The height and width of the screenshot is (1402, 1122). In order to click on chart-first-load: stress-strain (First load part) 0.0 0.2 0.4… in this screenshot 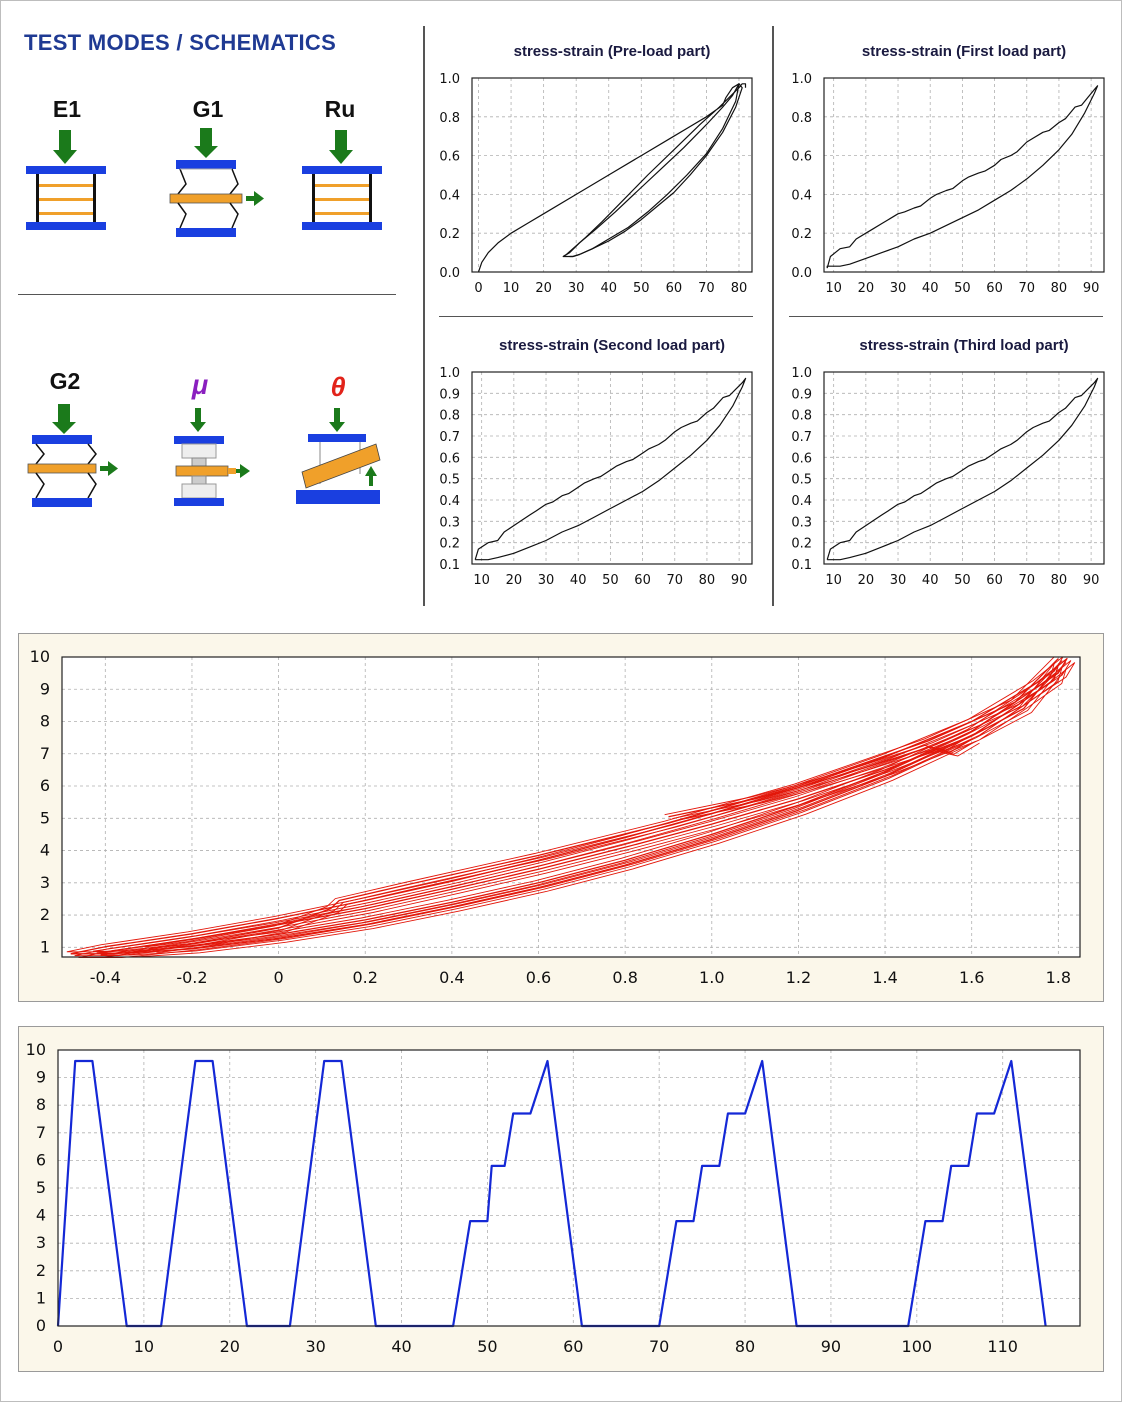, I will do `click(948, 169)`.